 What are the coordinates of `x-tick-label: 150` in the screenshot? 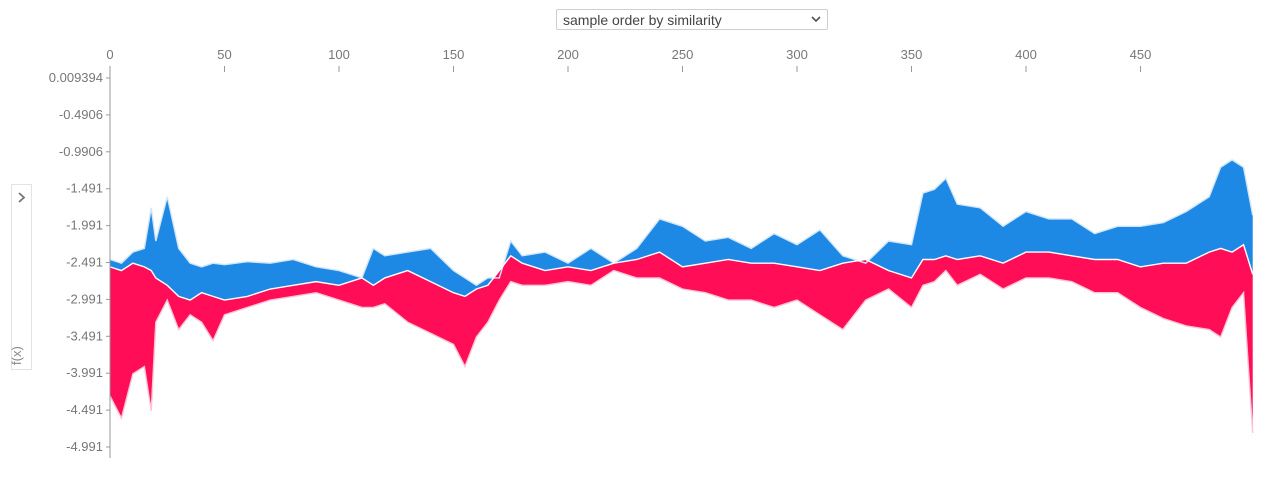 It's located at (454, 54).